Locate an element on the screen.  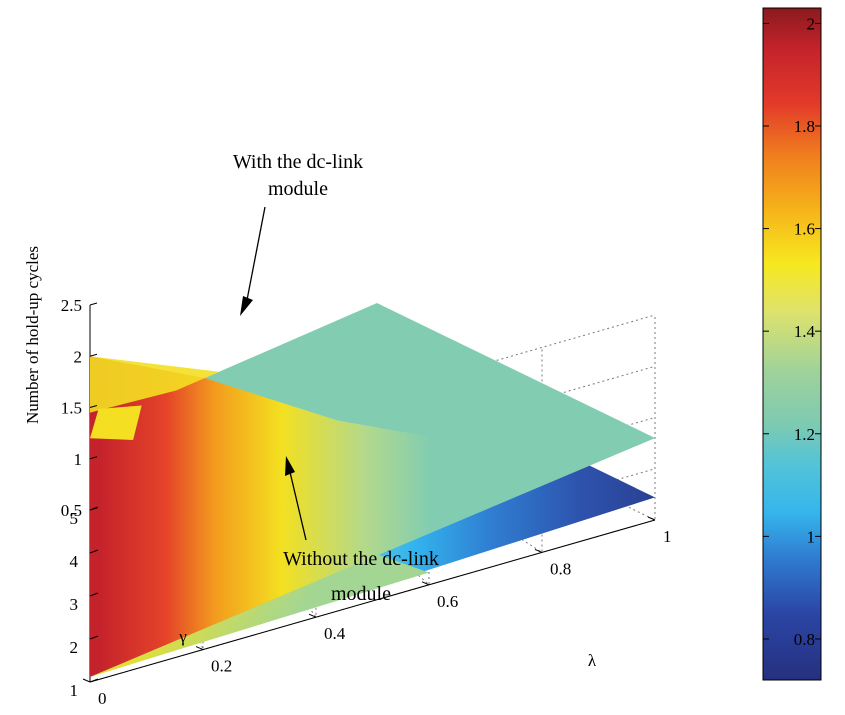
colorbar: 0.8 1 1.2 1.4 1.6 1.8 2 is located at coordinates (792, 344).